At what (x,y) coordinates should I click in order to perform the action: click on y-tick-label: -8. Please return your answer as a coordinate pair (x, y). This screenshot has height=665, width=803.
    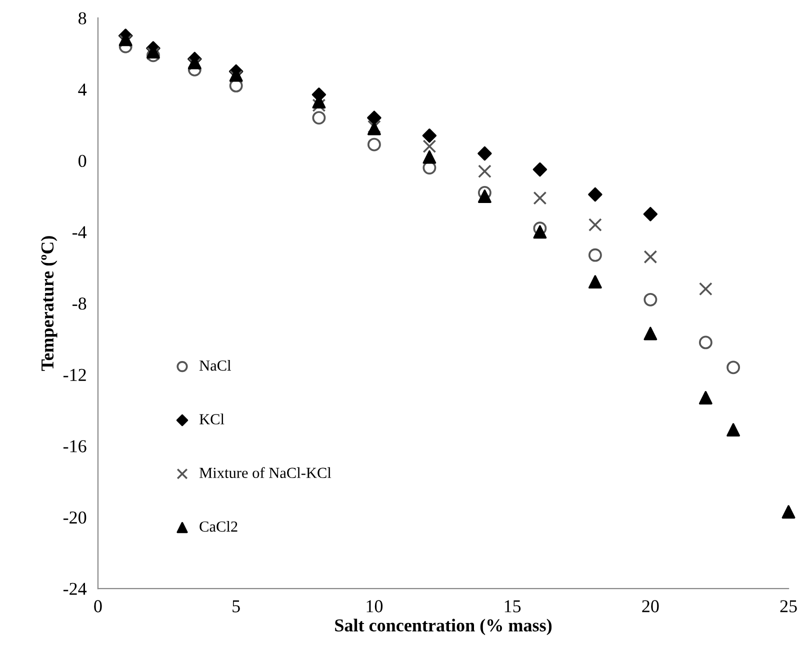
    Looking at the image, I should click on (79, 303).